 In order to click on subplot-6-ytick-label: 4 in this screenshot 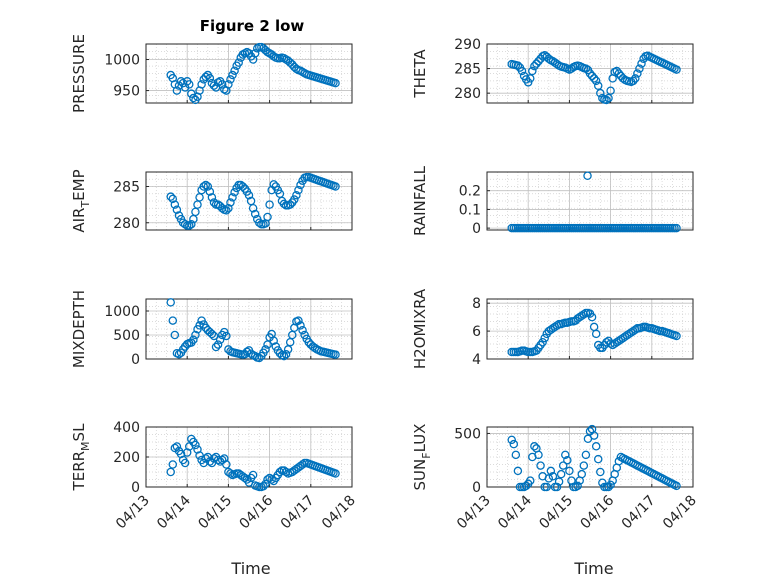, I will do `click(476, 360)`.